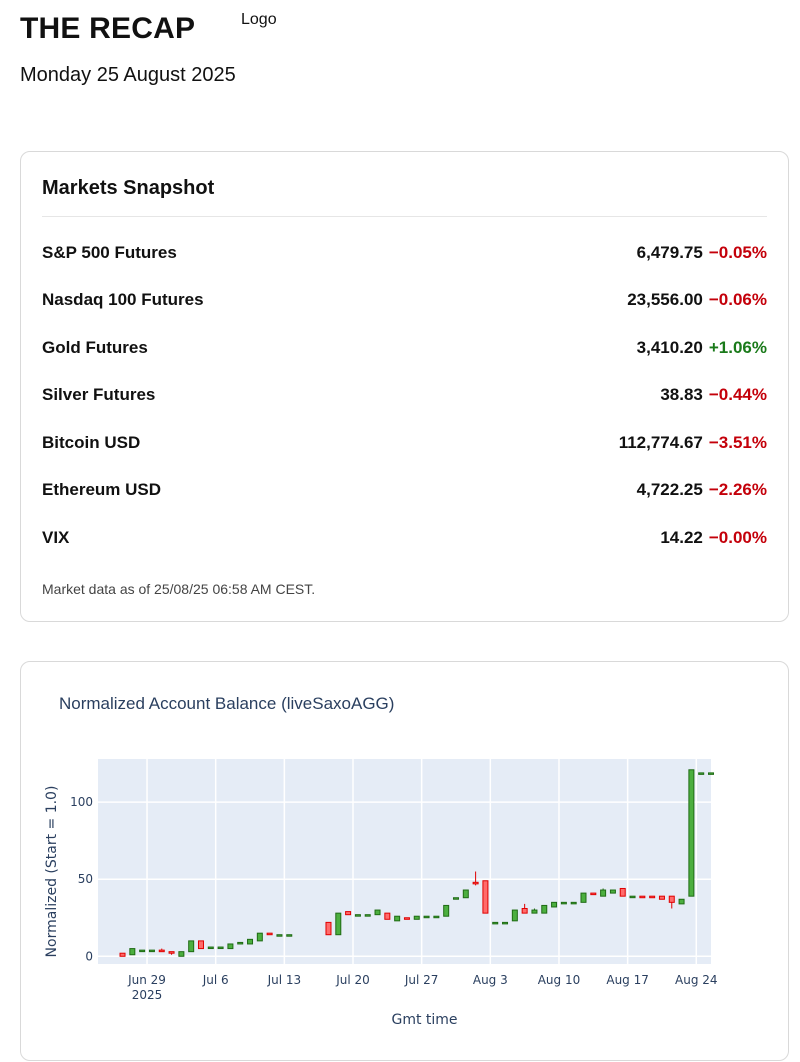  I want to click on market-name: Bitcoin USD, so click(91, 442).